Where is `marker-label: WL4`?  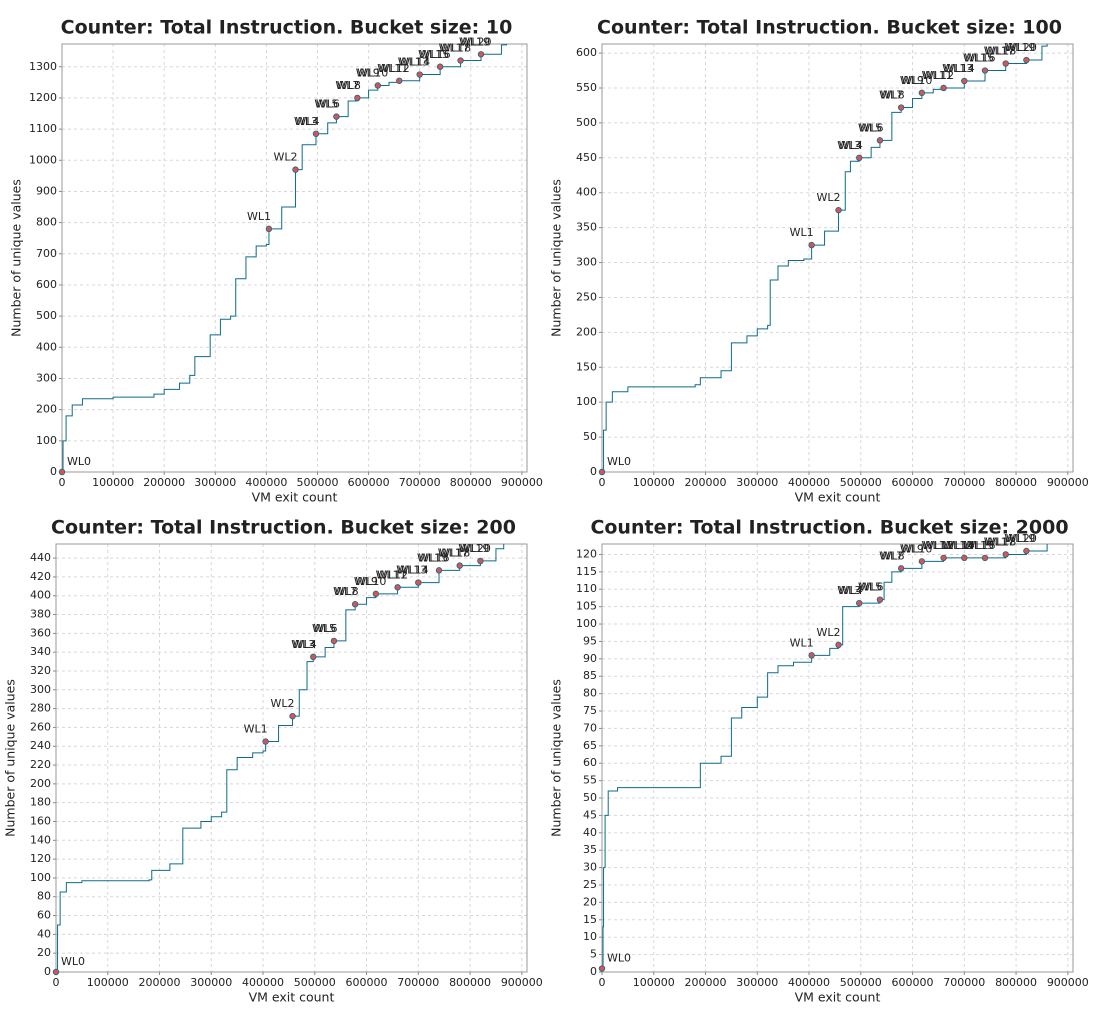 marker-label: WL4 is located at coordinates (851, 590).